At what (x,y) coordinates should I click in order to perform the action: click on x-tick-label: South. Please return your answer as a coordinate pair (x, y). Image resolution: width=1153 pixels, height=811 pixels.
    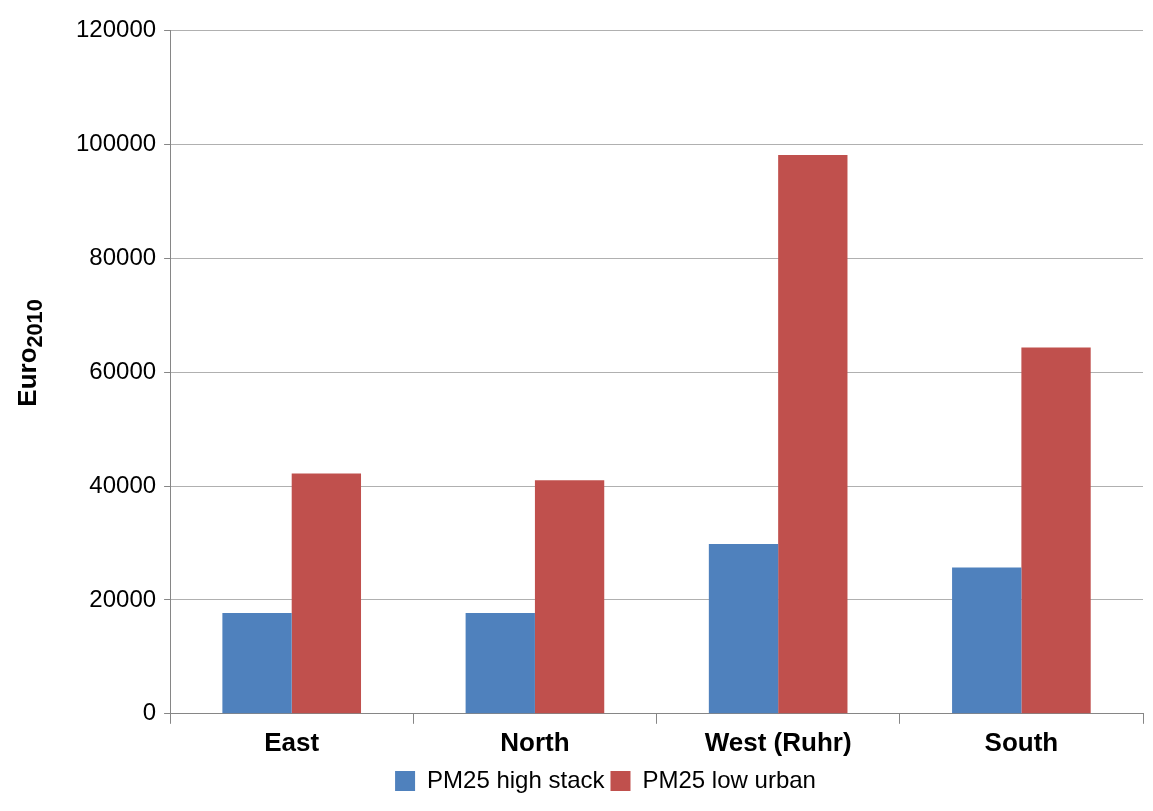
    Looking at the image, I should click on (1021, 741).